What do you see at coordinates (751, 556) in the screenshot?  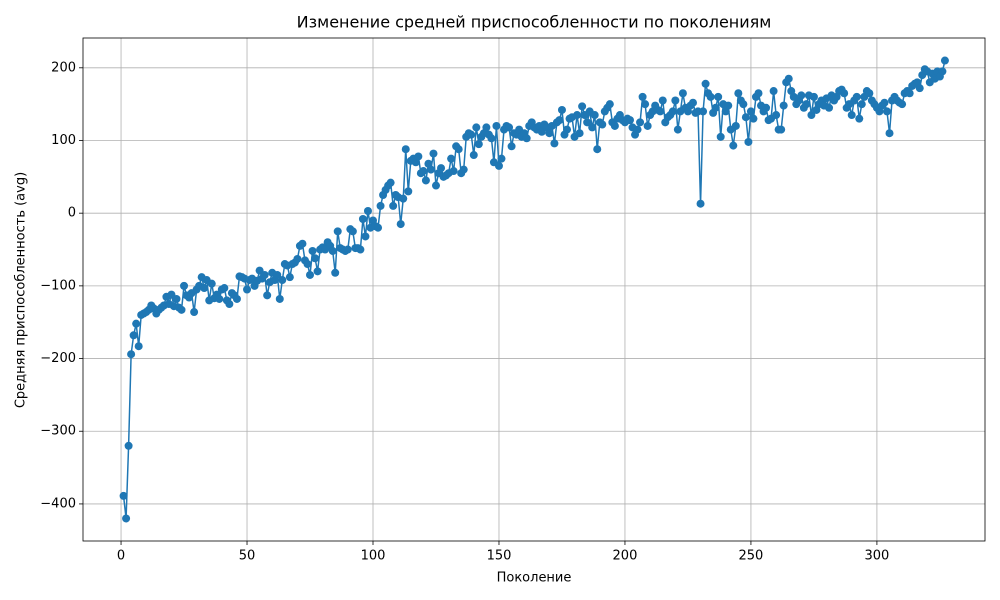 I see `x-tick-label: 250` at bounding box center [751, 556].